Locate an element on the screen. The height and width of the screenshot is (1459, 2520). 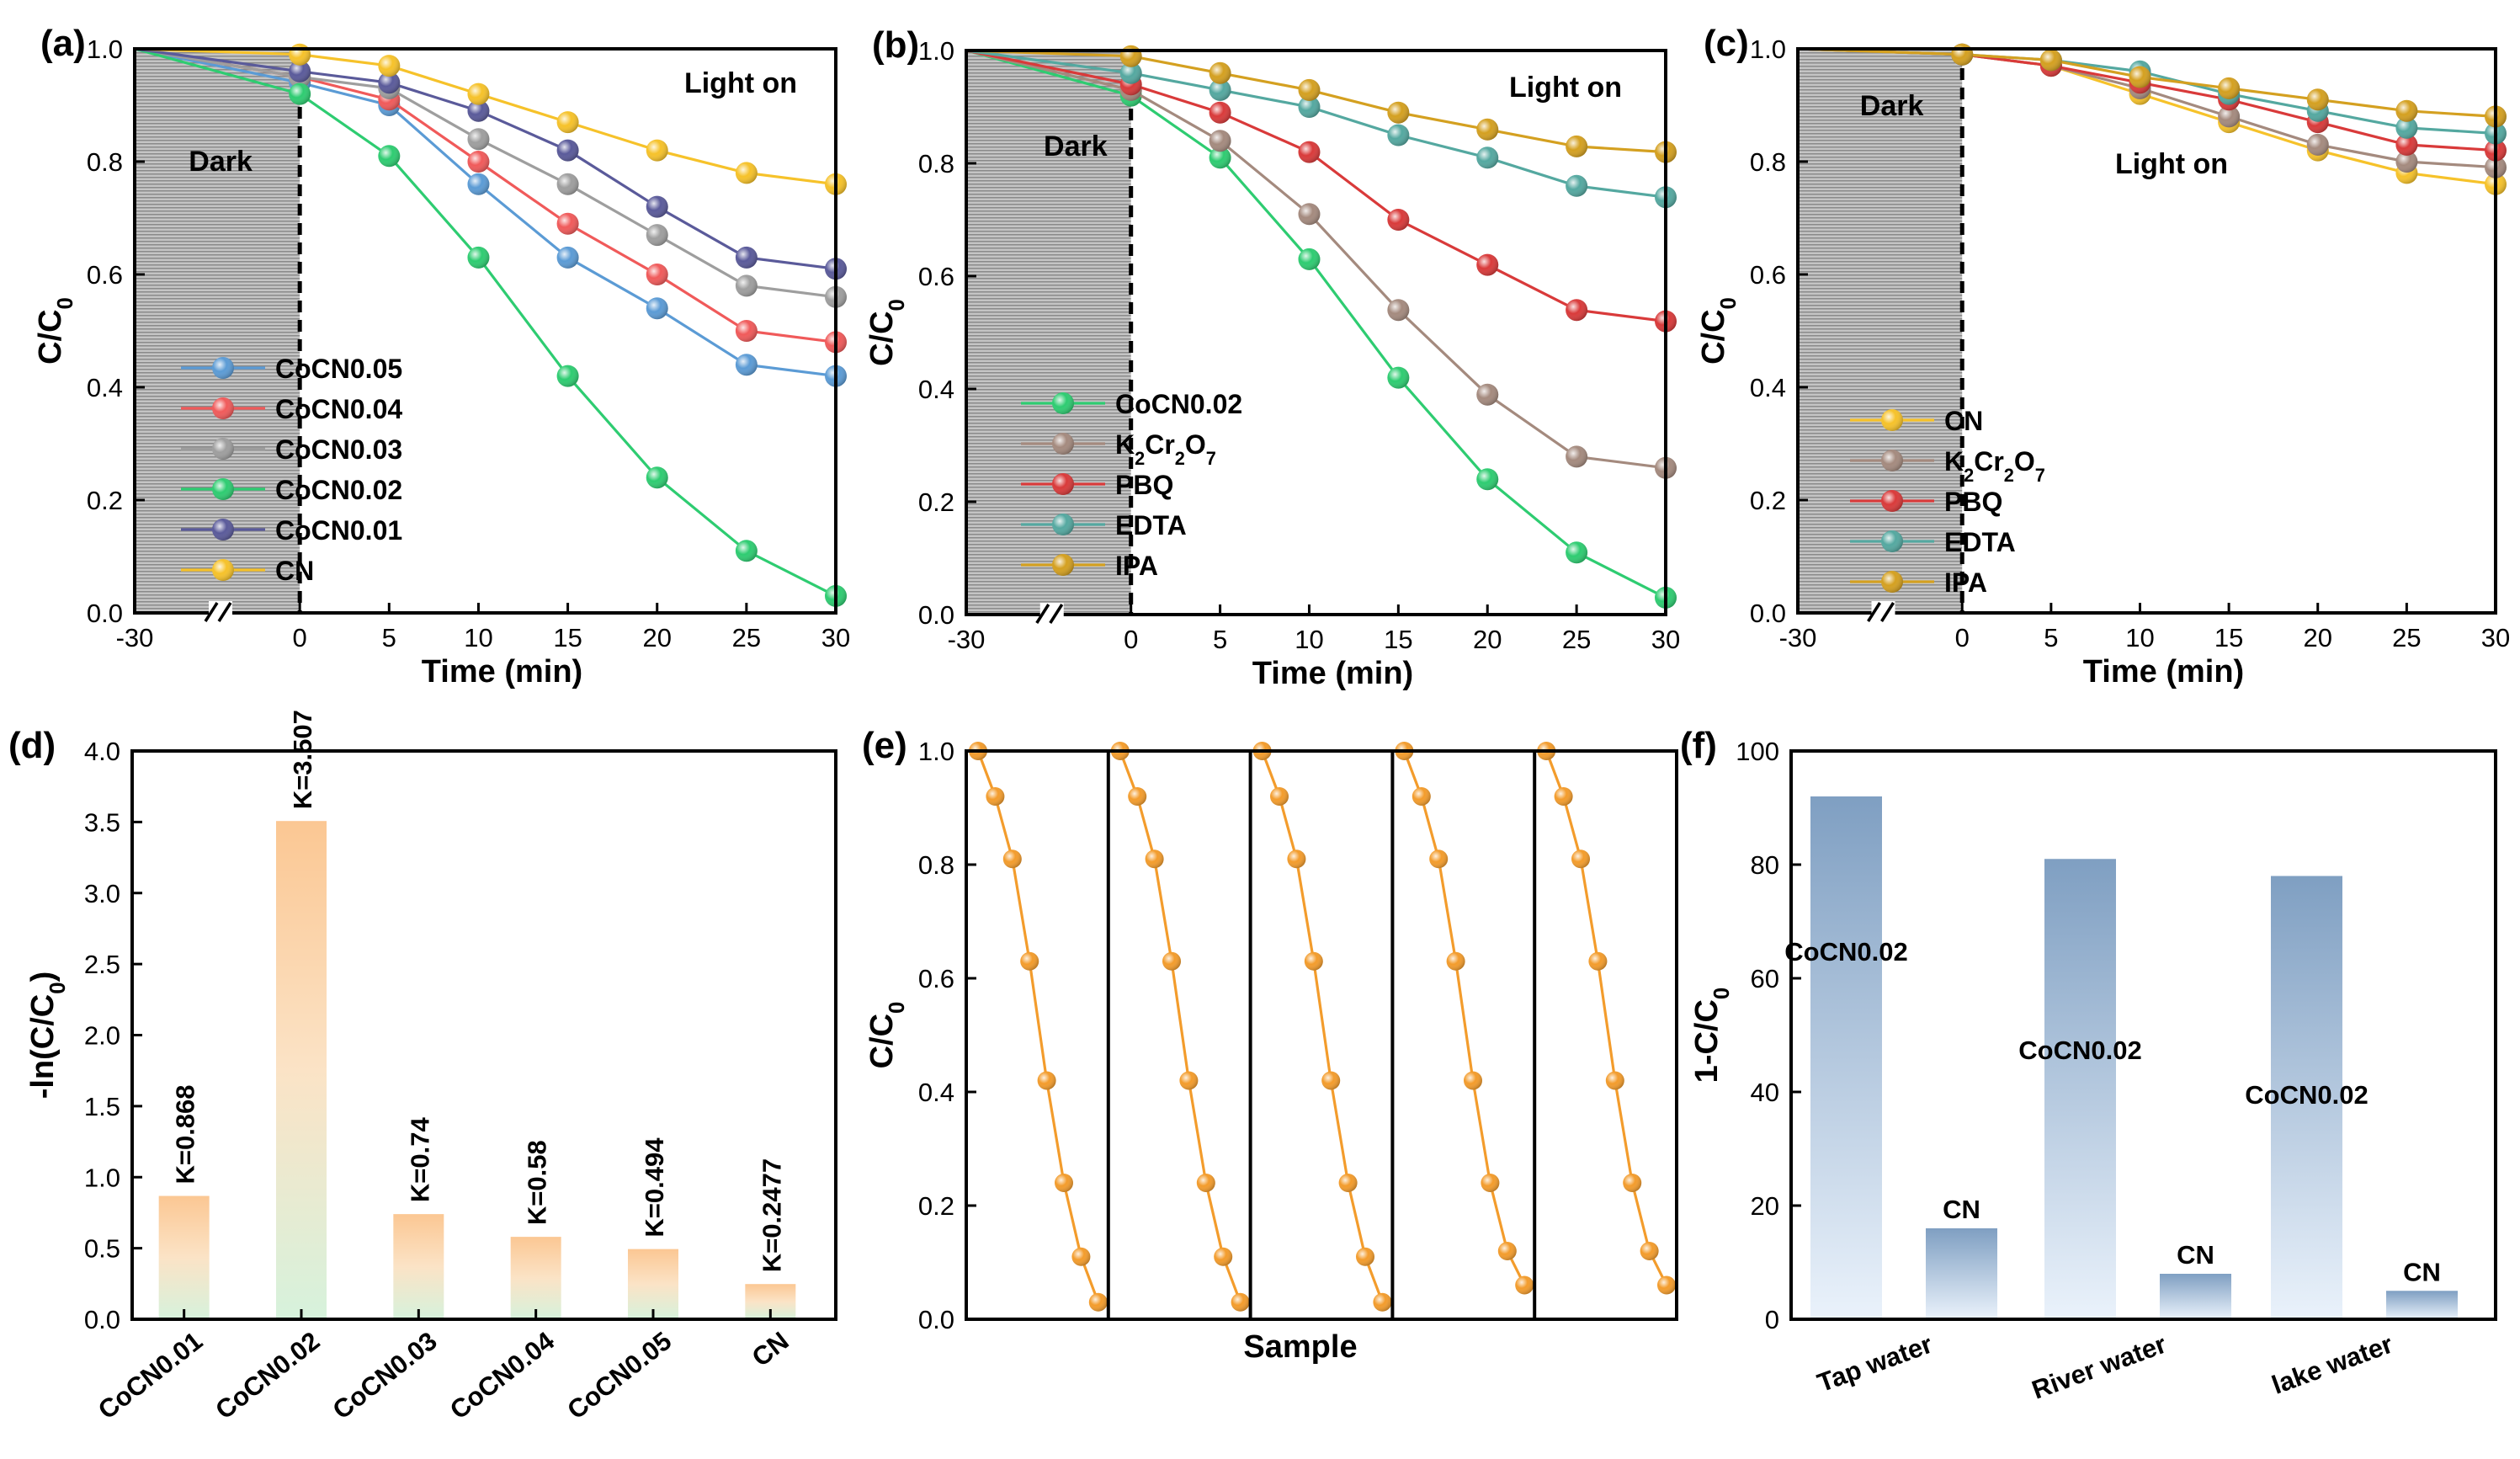
bar-CN-Tap water is located at coordinates (1961, 1273).